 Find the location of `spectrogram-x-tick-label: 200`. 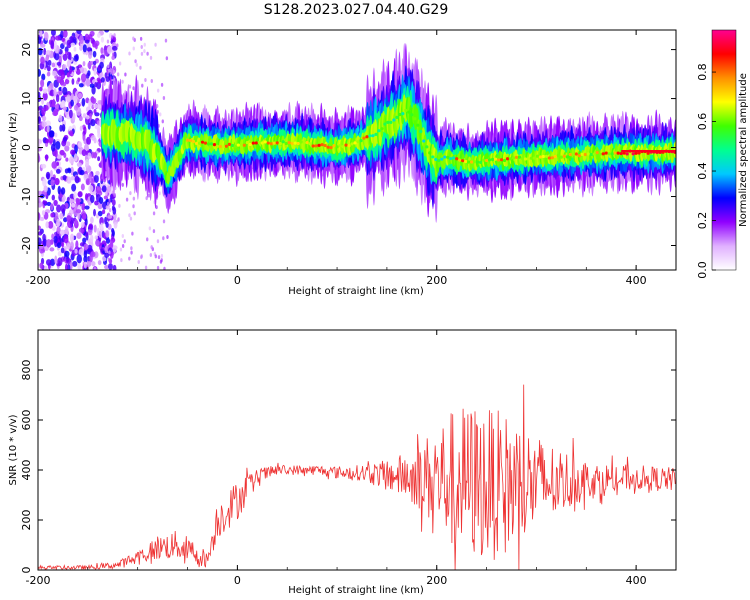

spectrogram-x-tick-label: 200 is located at coordinates (436, 280).